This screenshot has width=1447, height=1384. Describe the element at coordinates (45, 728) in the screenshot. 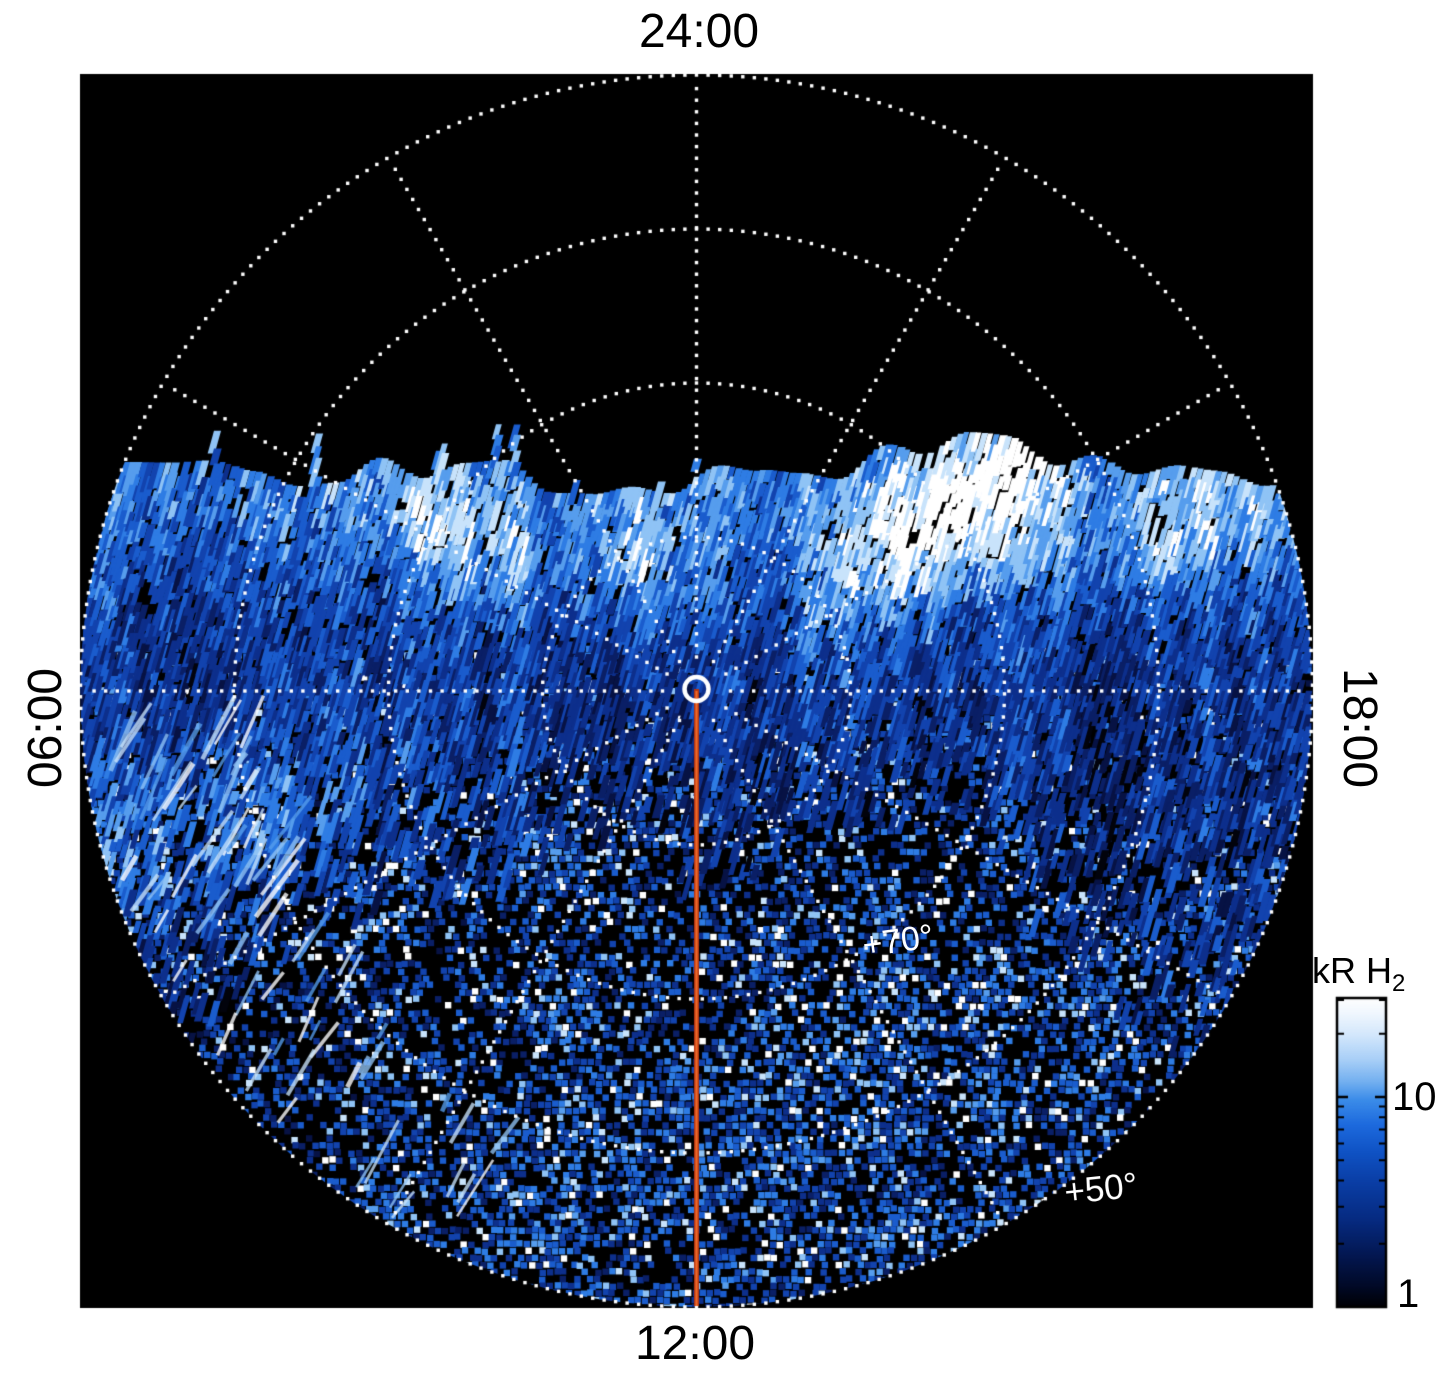

I see `hour-label-06: 06:00` at that location.